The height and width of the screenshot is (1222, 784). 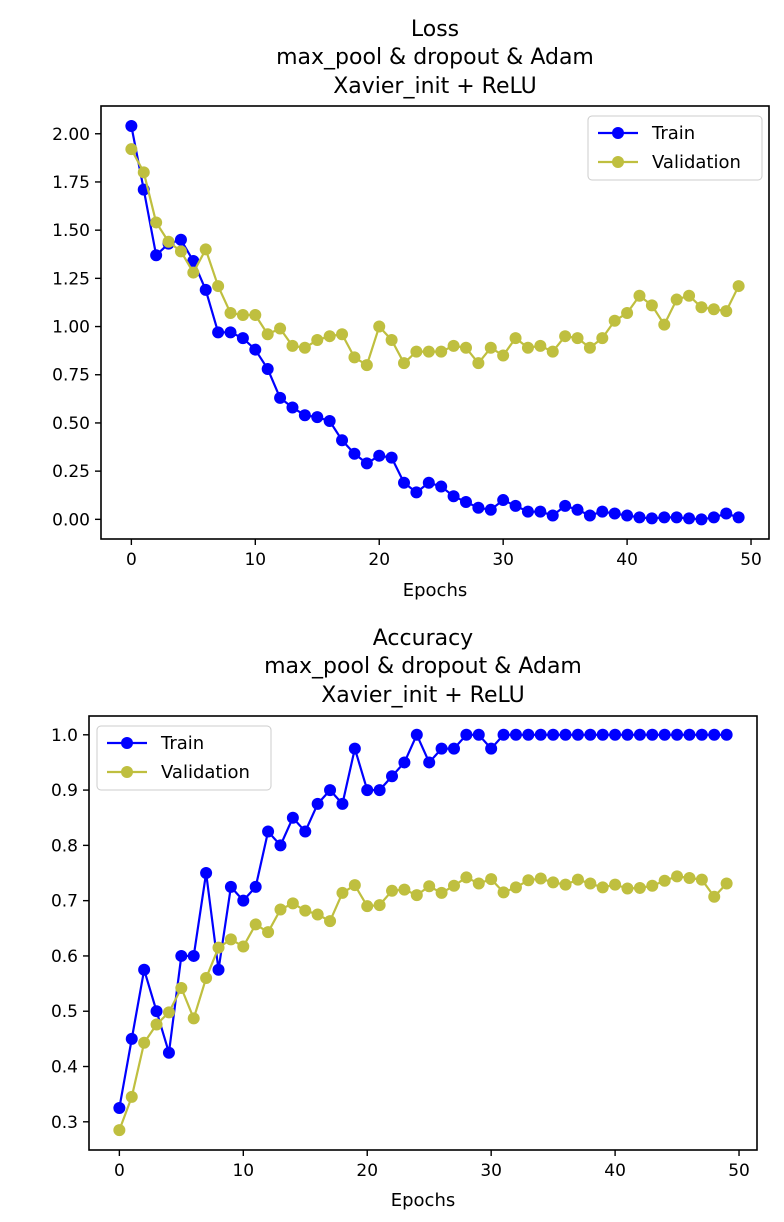 What do you see at coordinates (127, 772) in the screenshot?
I see `acc-legend-marker-validation` at bounding box center [127, 772].